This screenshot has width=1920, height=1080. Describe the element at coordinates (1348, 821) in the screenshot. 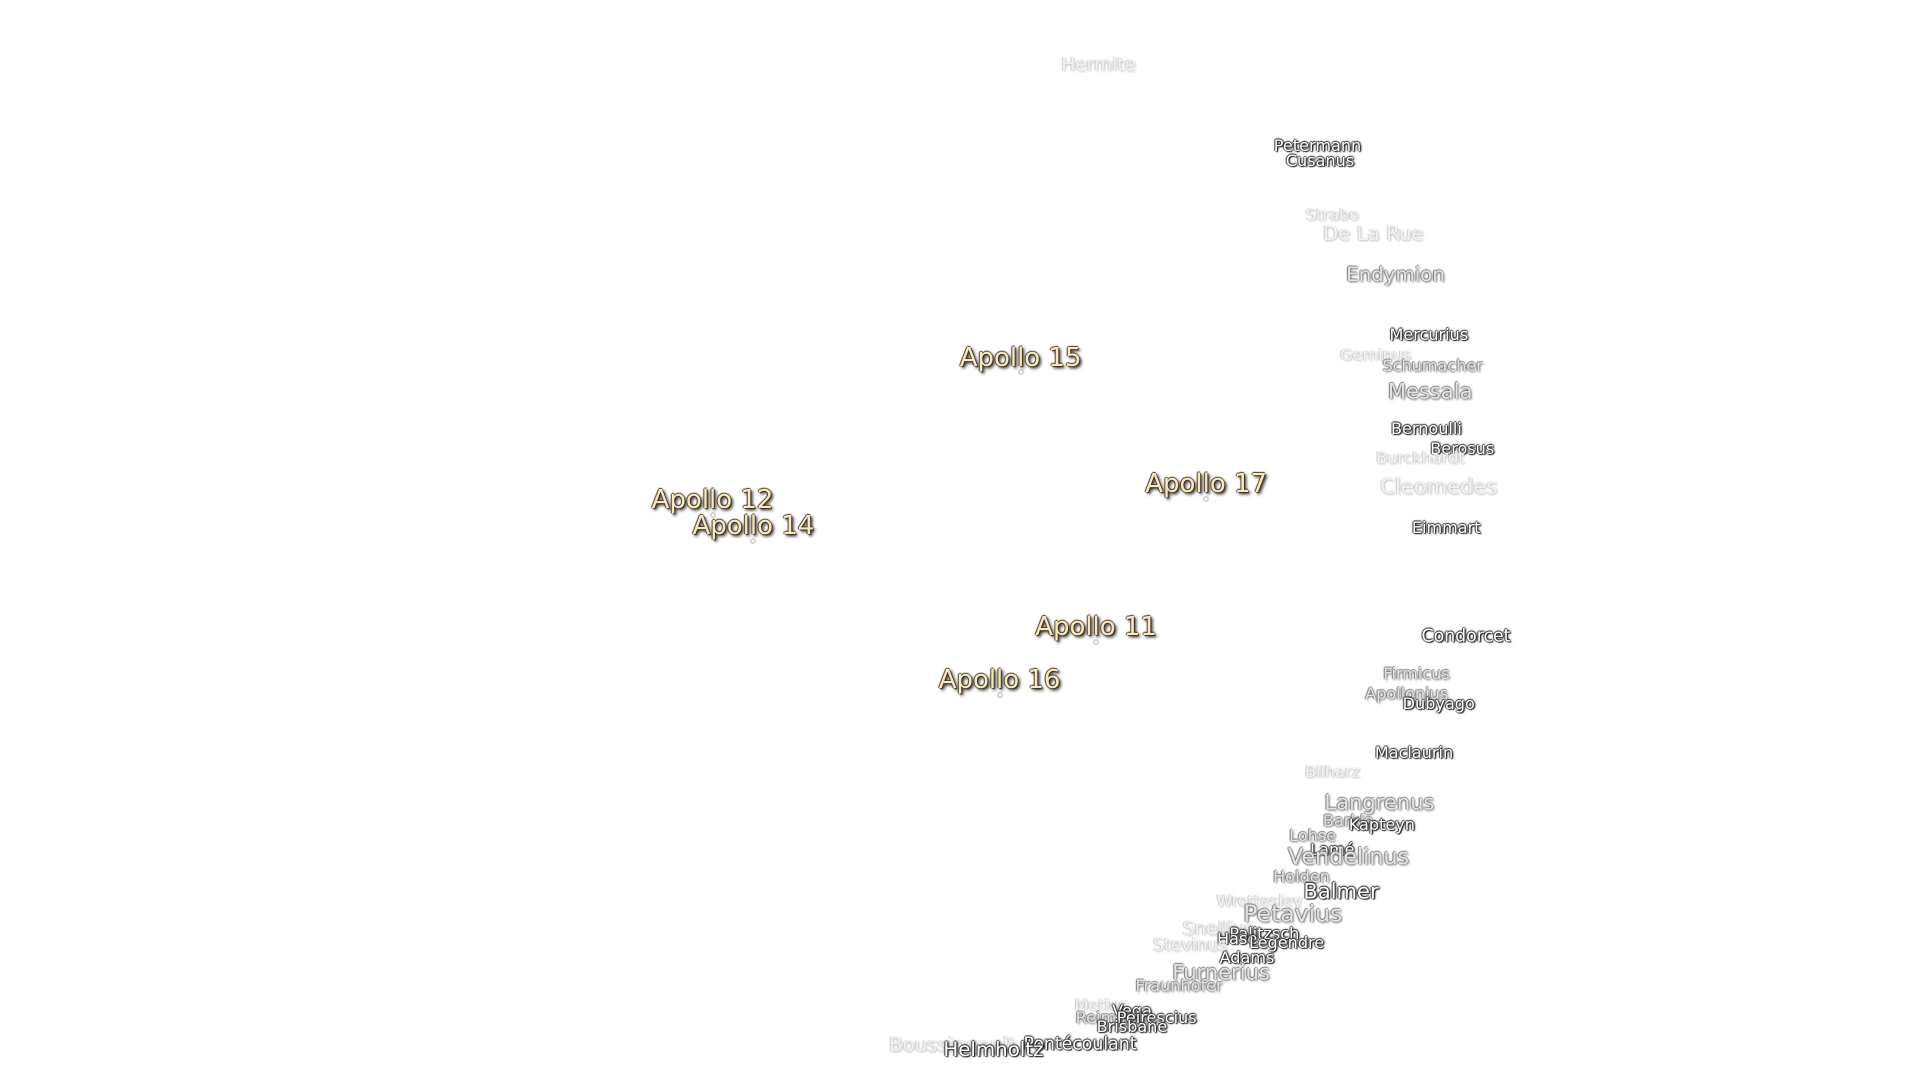

I see `crater-label: Barkla` at that location.